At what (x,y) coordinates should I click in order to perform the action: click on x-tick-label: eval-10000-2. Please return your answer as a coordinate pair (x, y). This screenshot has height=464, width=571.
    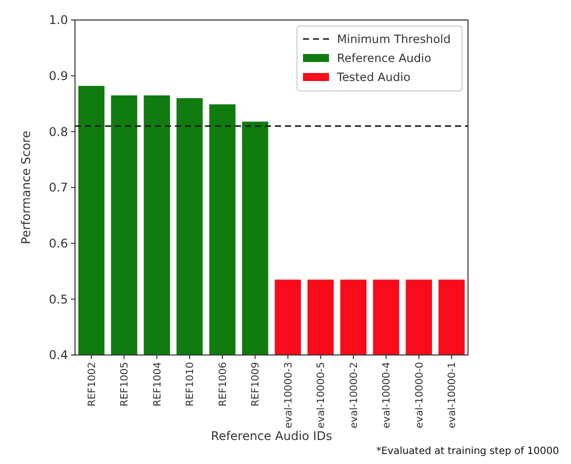
    Looking at the image, I should click on (354, 395).